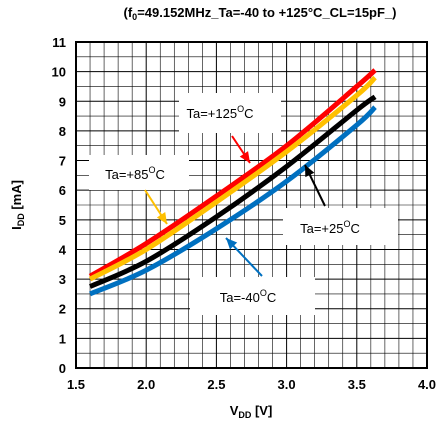 The width and height of the screenshot is (441, 428). What do you see at coordinates (251, 411) in the screenshot?
I see `x-axis-label: VDD [V]` at bounding box center [251, 411].